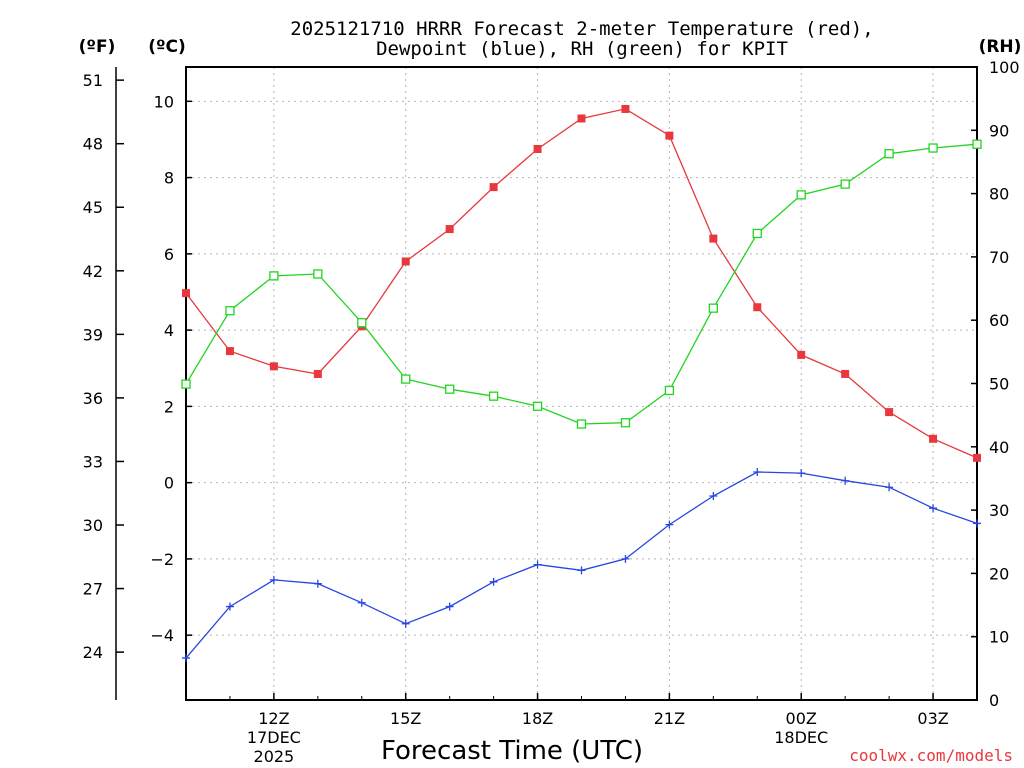 This screenshot has height=768, width=1024. Describe the element at coordinates (93, 525) in the screenshot. I see `fahrenheit-tick-label: 30` at that location.